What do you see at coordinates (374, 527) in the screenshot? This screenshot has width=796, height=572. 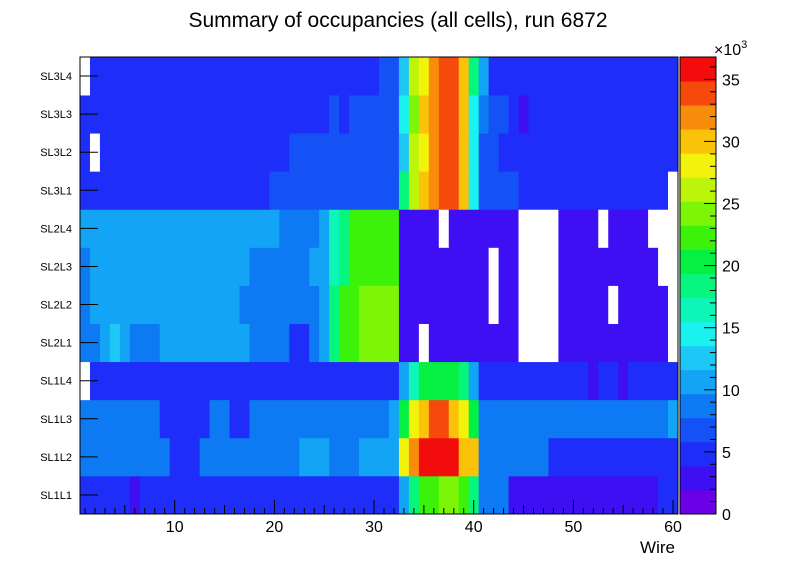 I see `x-tick-label: 30` at bounding box center [374, 527].